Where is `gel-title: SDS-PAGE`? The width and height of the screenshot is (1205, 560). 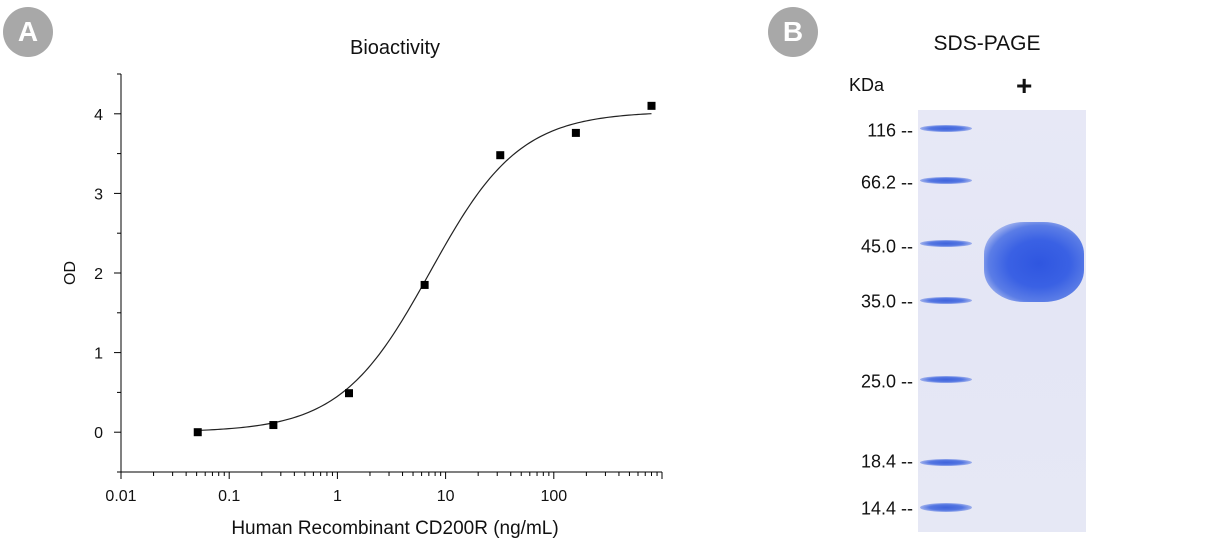
gel-title: SDS-PAGE is located at coordinates (987, 43).